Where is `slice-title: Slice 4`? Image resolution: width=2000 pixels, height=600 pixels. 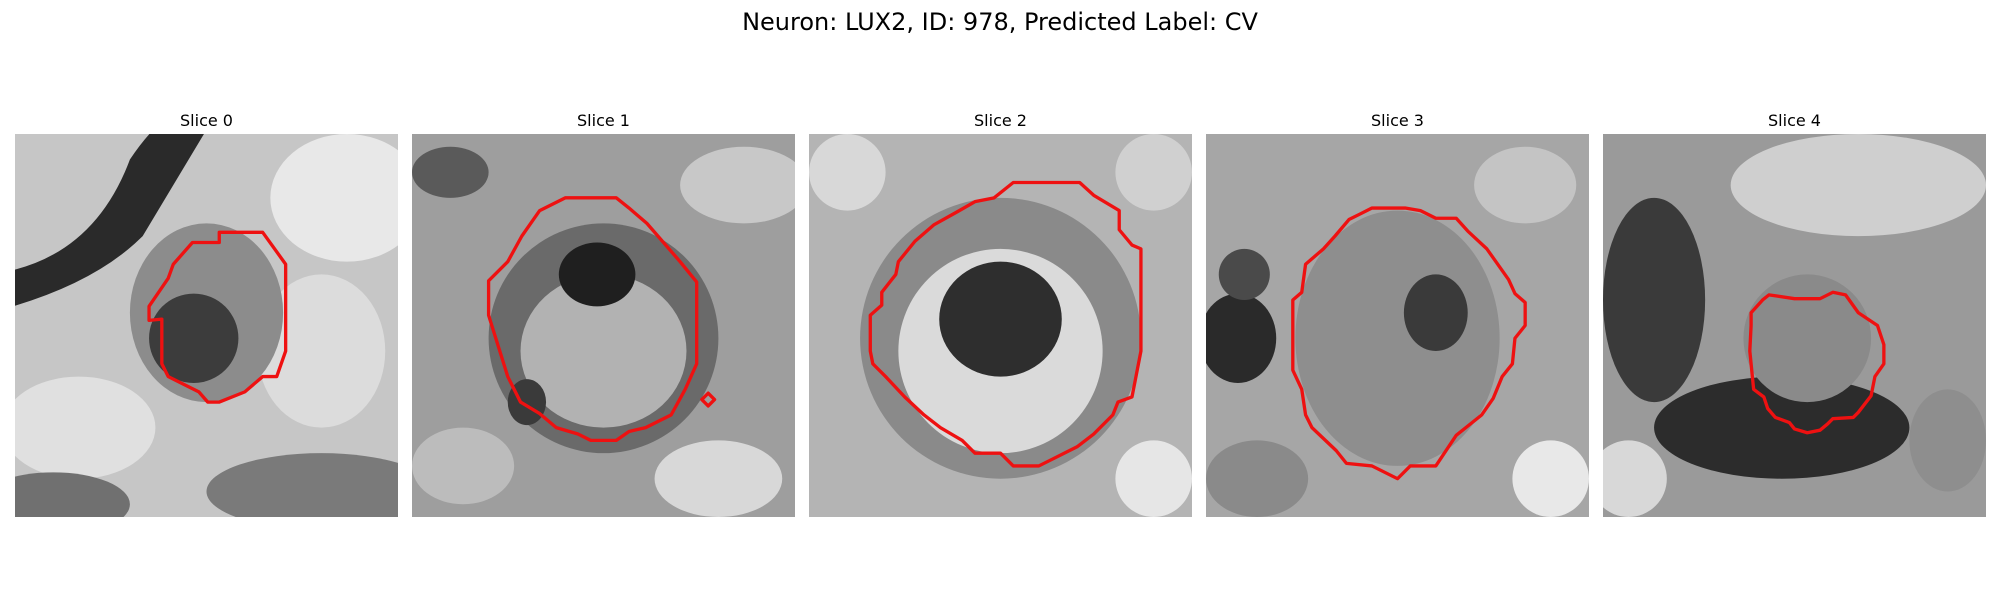 slice-title: Slice 4 is located at coordinates (1794, 120).